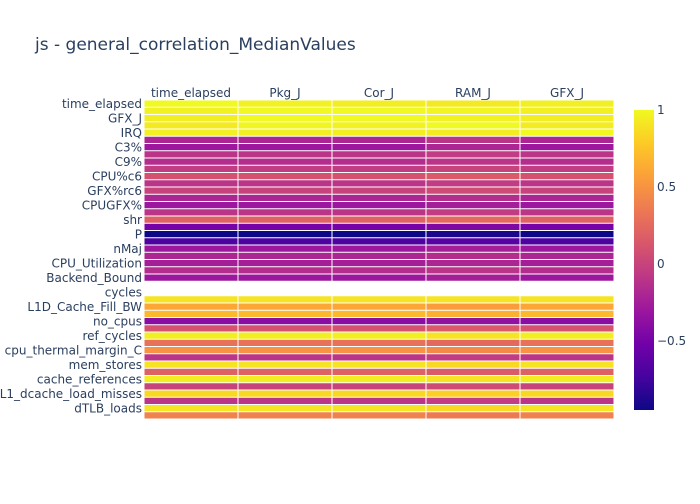 This screenshot has height=504, width=700. What do you see at coordinates (473, 93) in the screenshot?
I see `column-label: RAM_J` at bounding box center [473, 93].